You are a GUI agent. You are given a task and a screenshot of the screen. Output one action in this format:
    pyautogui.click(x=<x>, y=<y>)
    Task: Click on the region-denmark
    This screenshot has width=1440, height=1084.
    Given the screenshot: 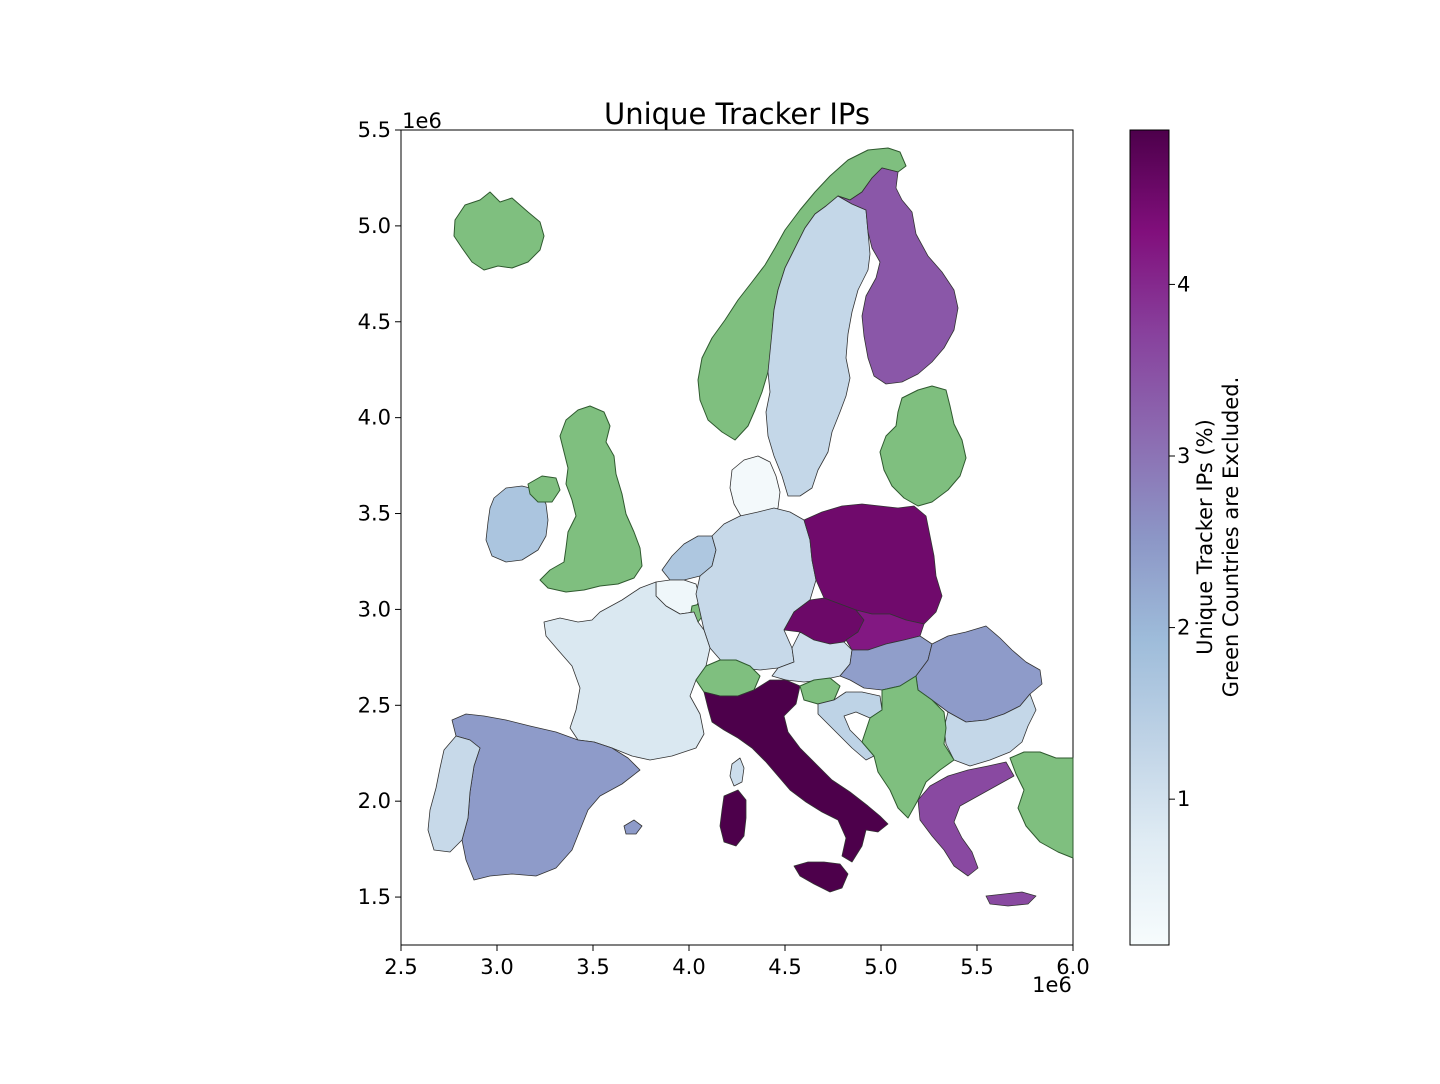 What is the action you would take?
    pyautogui.click(x=755, y=489)
    